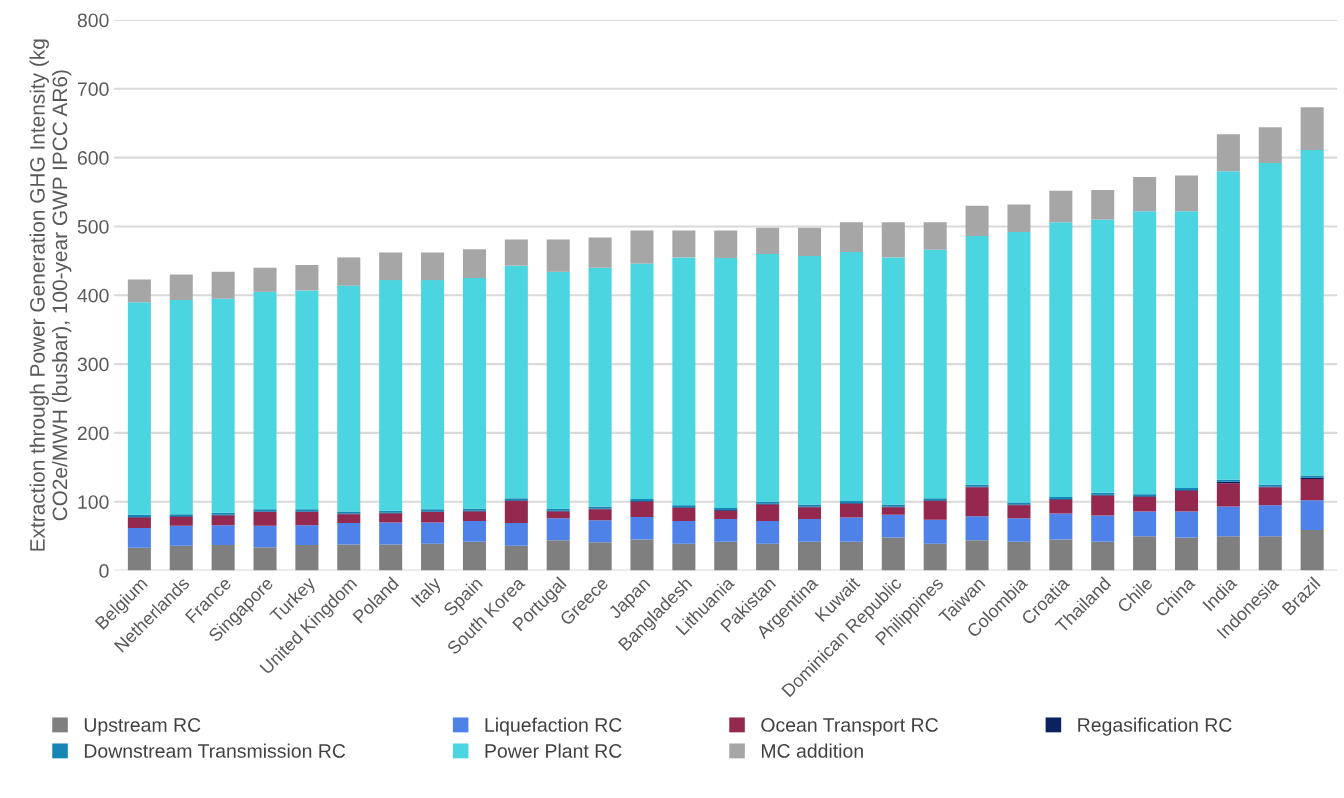  Describe the element at coordinates (93, 502) in the screenshot. I see `y-tick-label: 100` at that location.